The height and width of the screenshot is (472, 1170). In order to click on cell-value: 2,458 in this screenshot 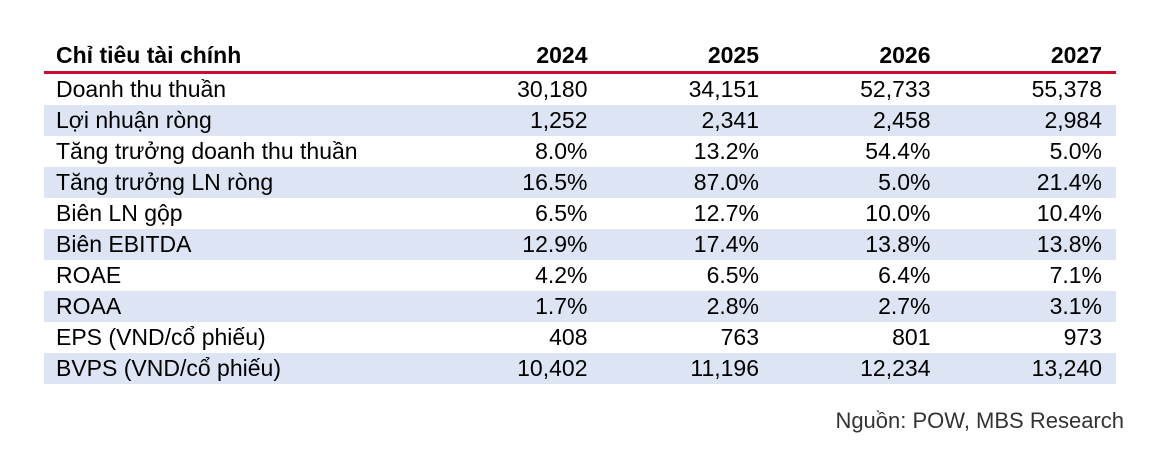, I will do `click(859, 120)`.